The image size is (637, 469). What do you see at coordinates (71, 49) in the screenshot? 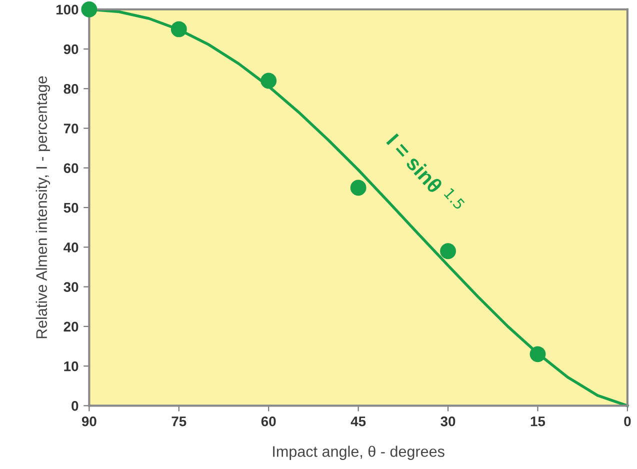
I see `y-tick-label: 90` at bounding box center [71, 49].